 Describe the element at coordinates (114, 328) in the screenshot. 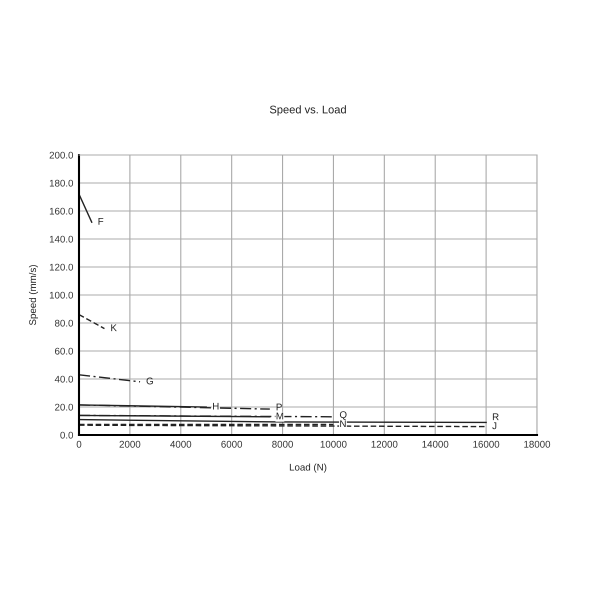

I see `series-label: K` at that location.